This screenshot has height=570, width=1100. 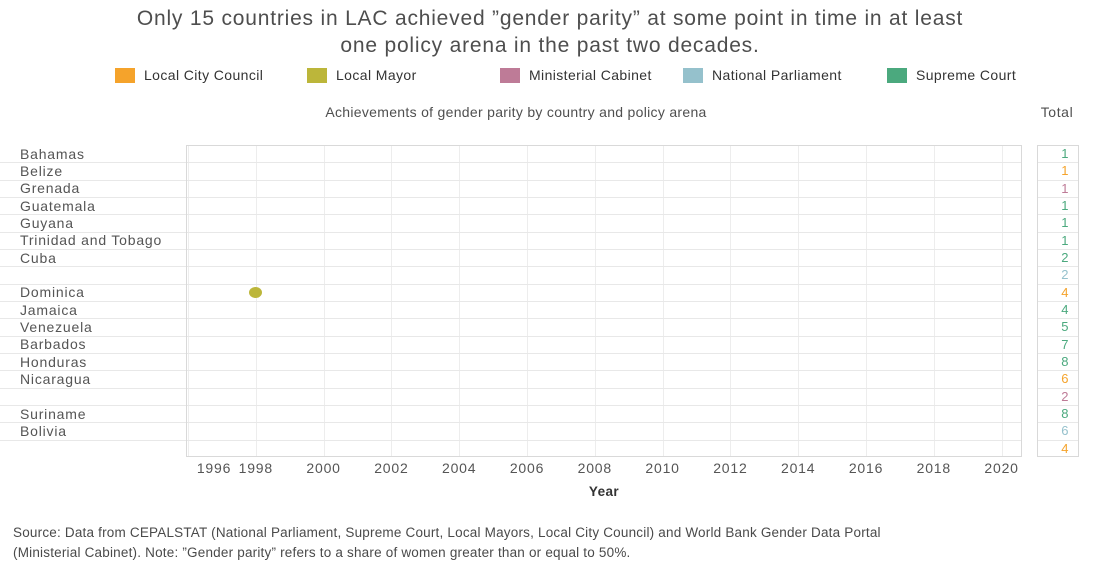 I want to click on total-value-venezuela: 5, so click(x=1065, y=327).